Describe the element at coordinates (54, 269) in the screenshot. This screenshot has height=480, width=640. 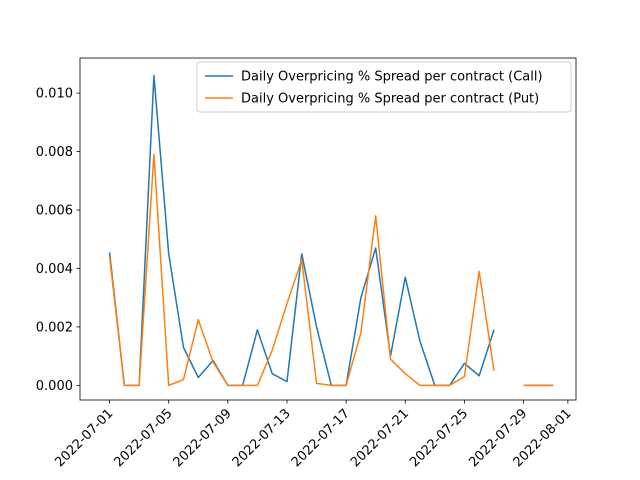
I see `y-tick-label: 0.004` at that location.